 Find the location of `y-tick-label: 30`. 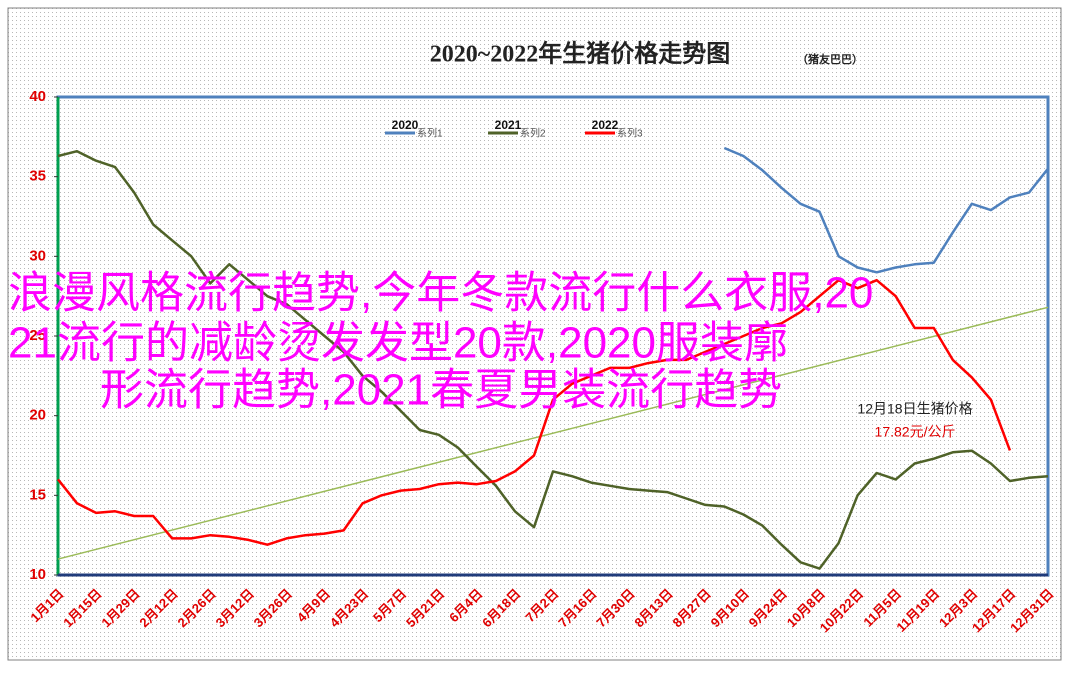

y-tick-label: 30 is located at coordinates (37, 255).